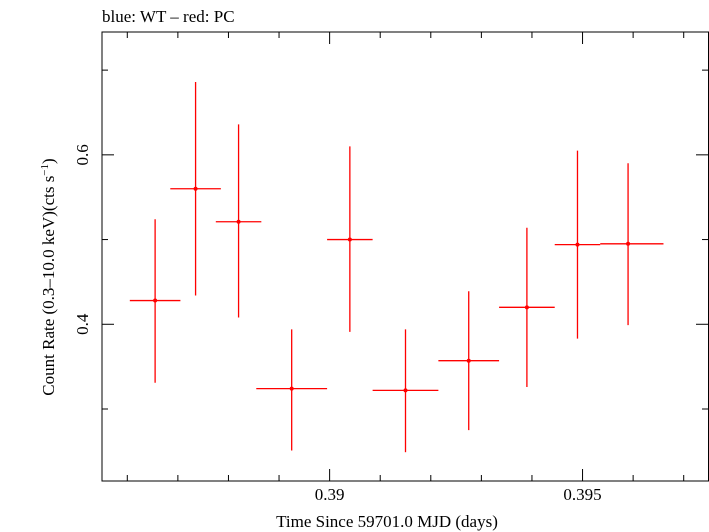 The width and height of the screenshot is (709, 532). I want to click on y-axis-label-main: Count Rate (0.3–10.0 keV)(cts s, so click(48, 286).